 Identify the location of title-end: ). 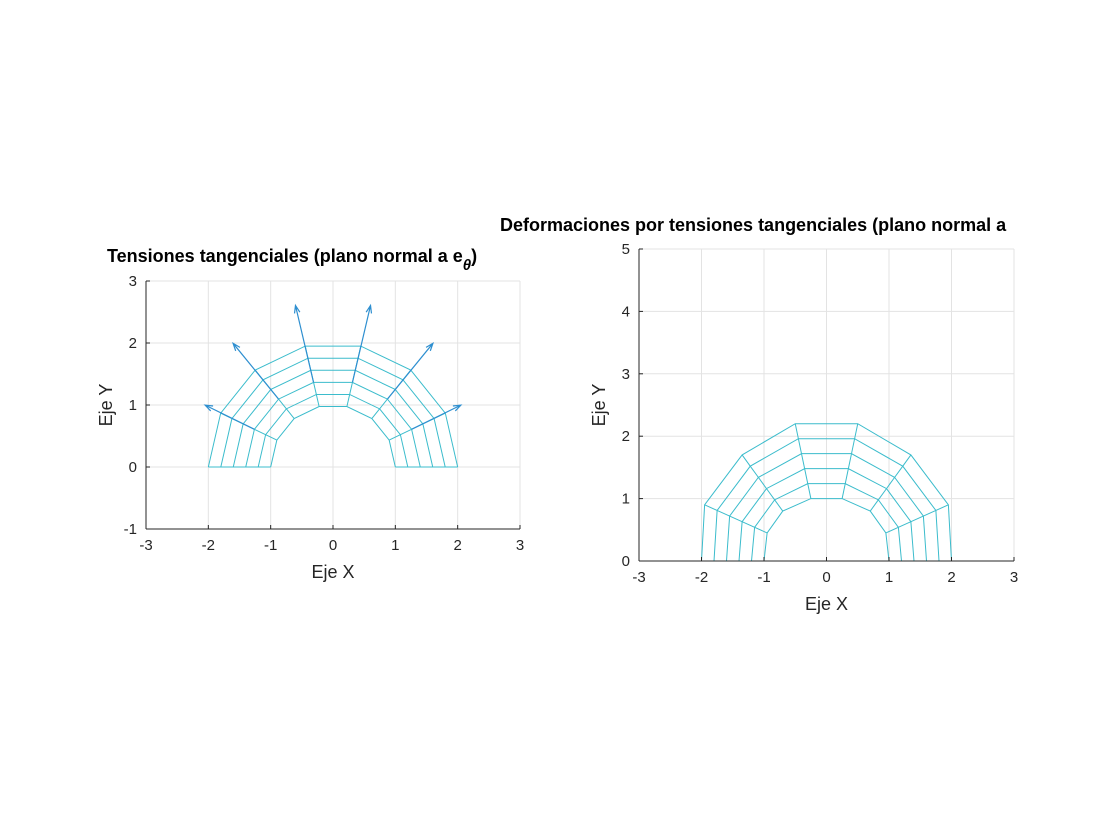
(474, 256).